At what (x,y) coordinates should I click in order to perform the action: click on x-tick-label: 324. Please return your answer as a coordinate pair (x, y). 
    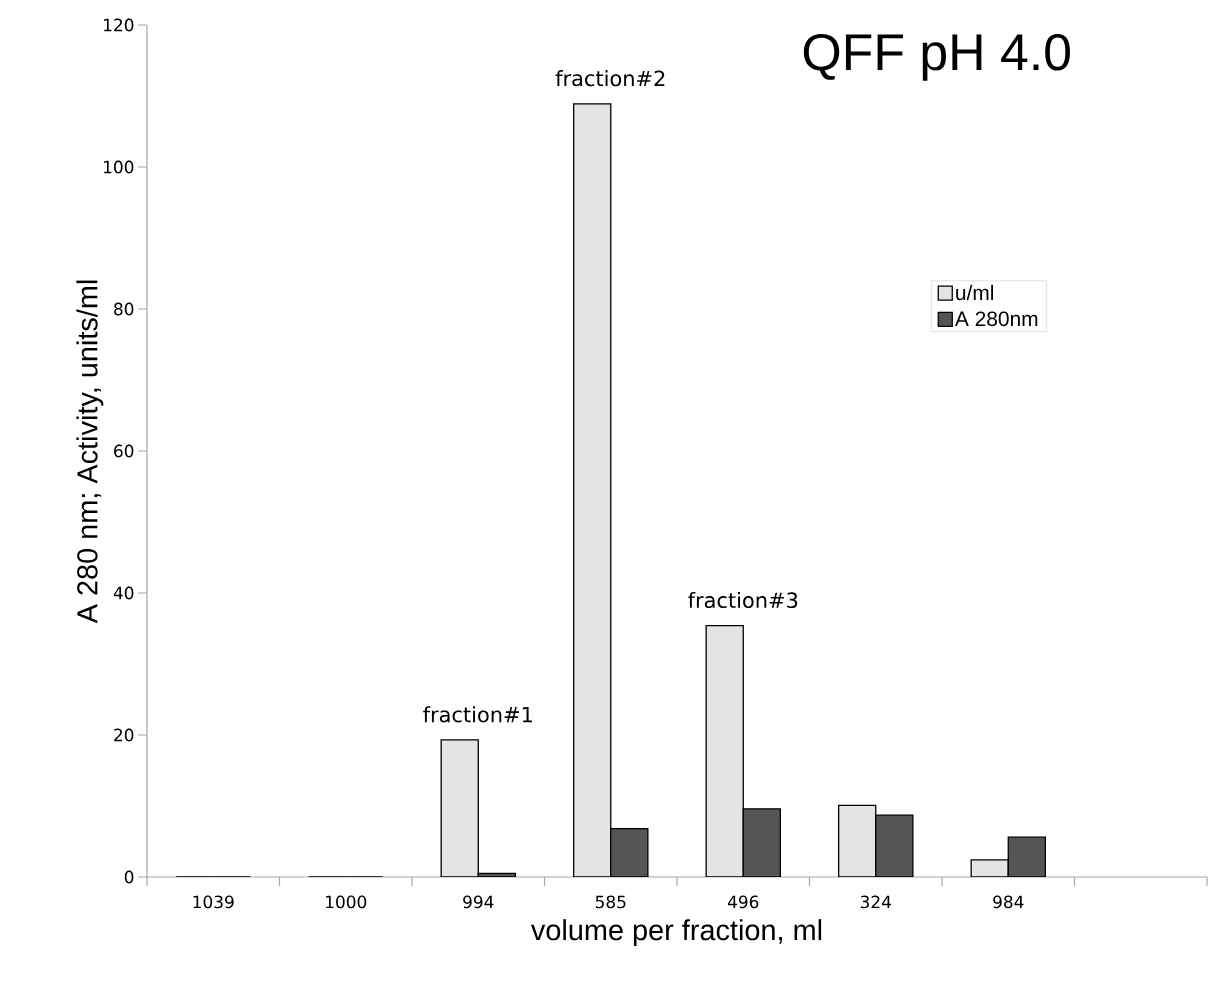
    Looking at the image, I should click on (875, 902).